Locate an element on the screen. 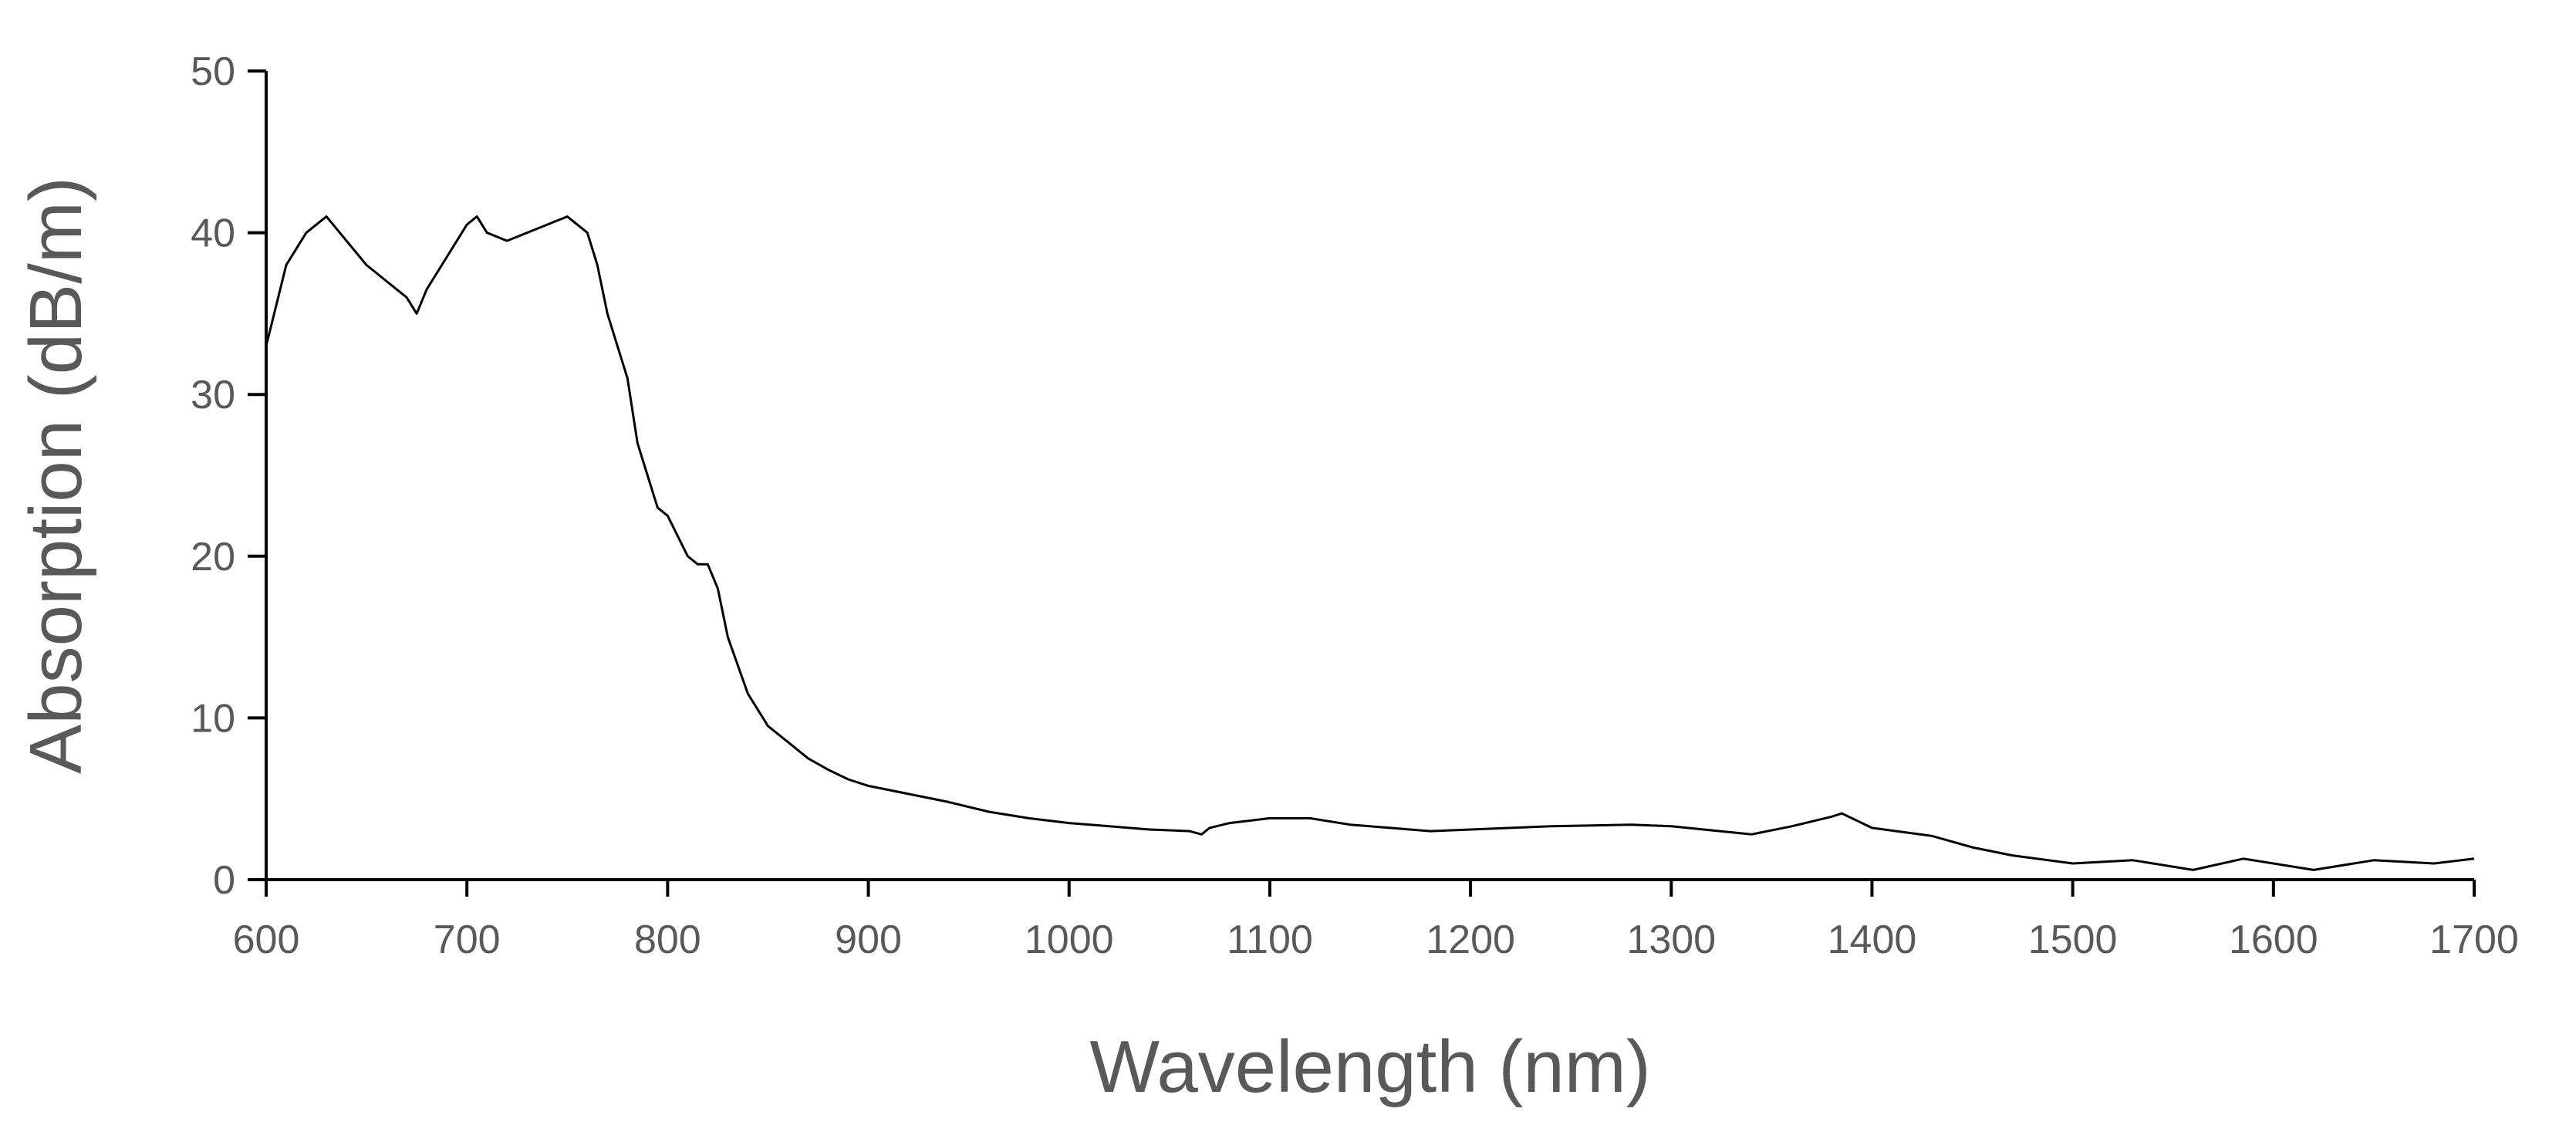 The width and height of the screenshot is (2576, 1132). x-tick-label: 700 is located at coordinates (467, 940).